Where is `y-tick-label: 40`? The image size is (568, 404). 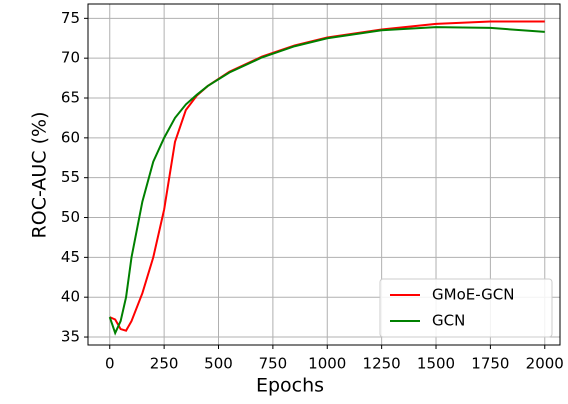 y-tick-label: 40 is located at coordinates (70, 297).